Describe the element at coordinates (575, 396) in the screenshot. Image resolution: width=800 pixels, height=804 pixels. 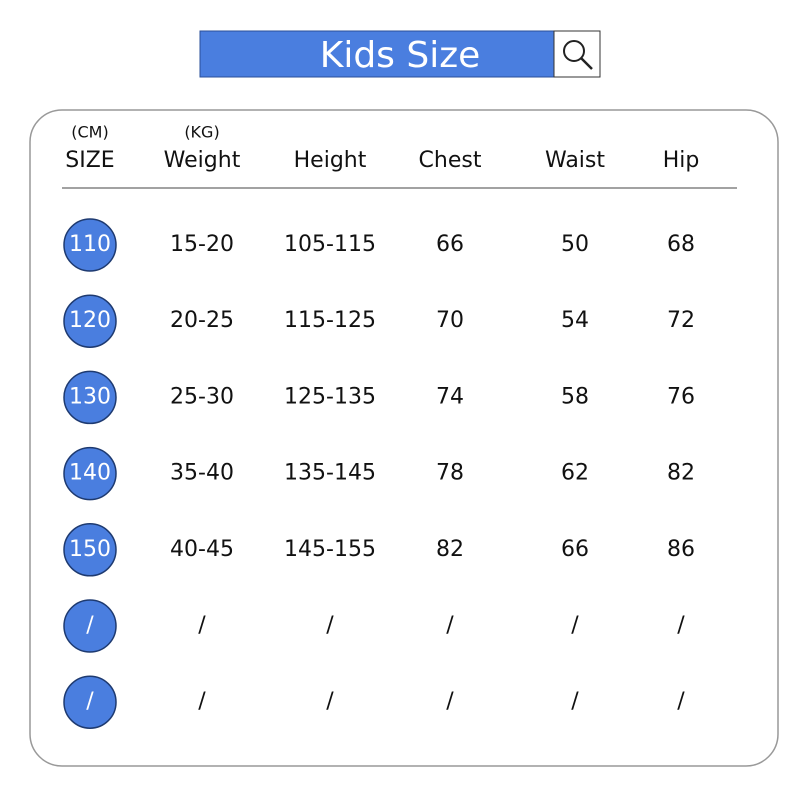
I see `cell: 58` at that location.